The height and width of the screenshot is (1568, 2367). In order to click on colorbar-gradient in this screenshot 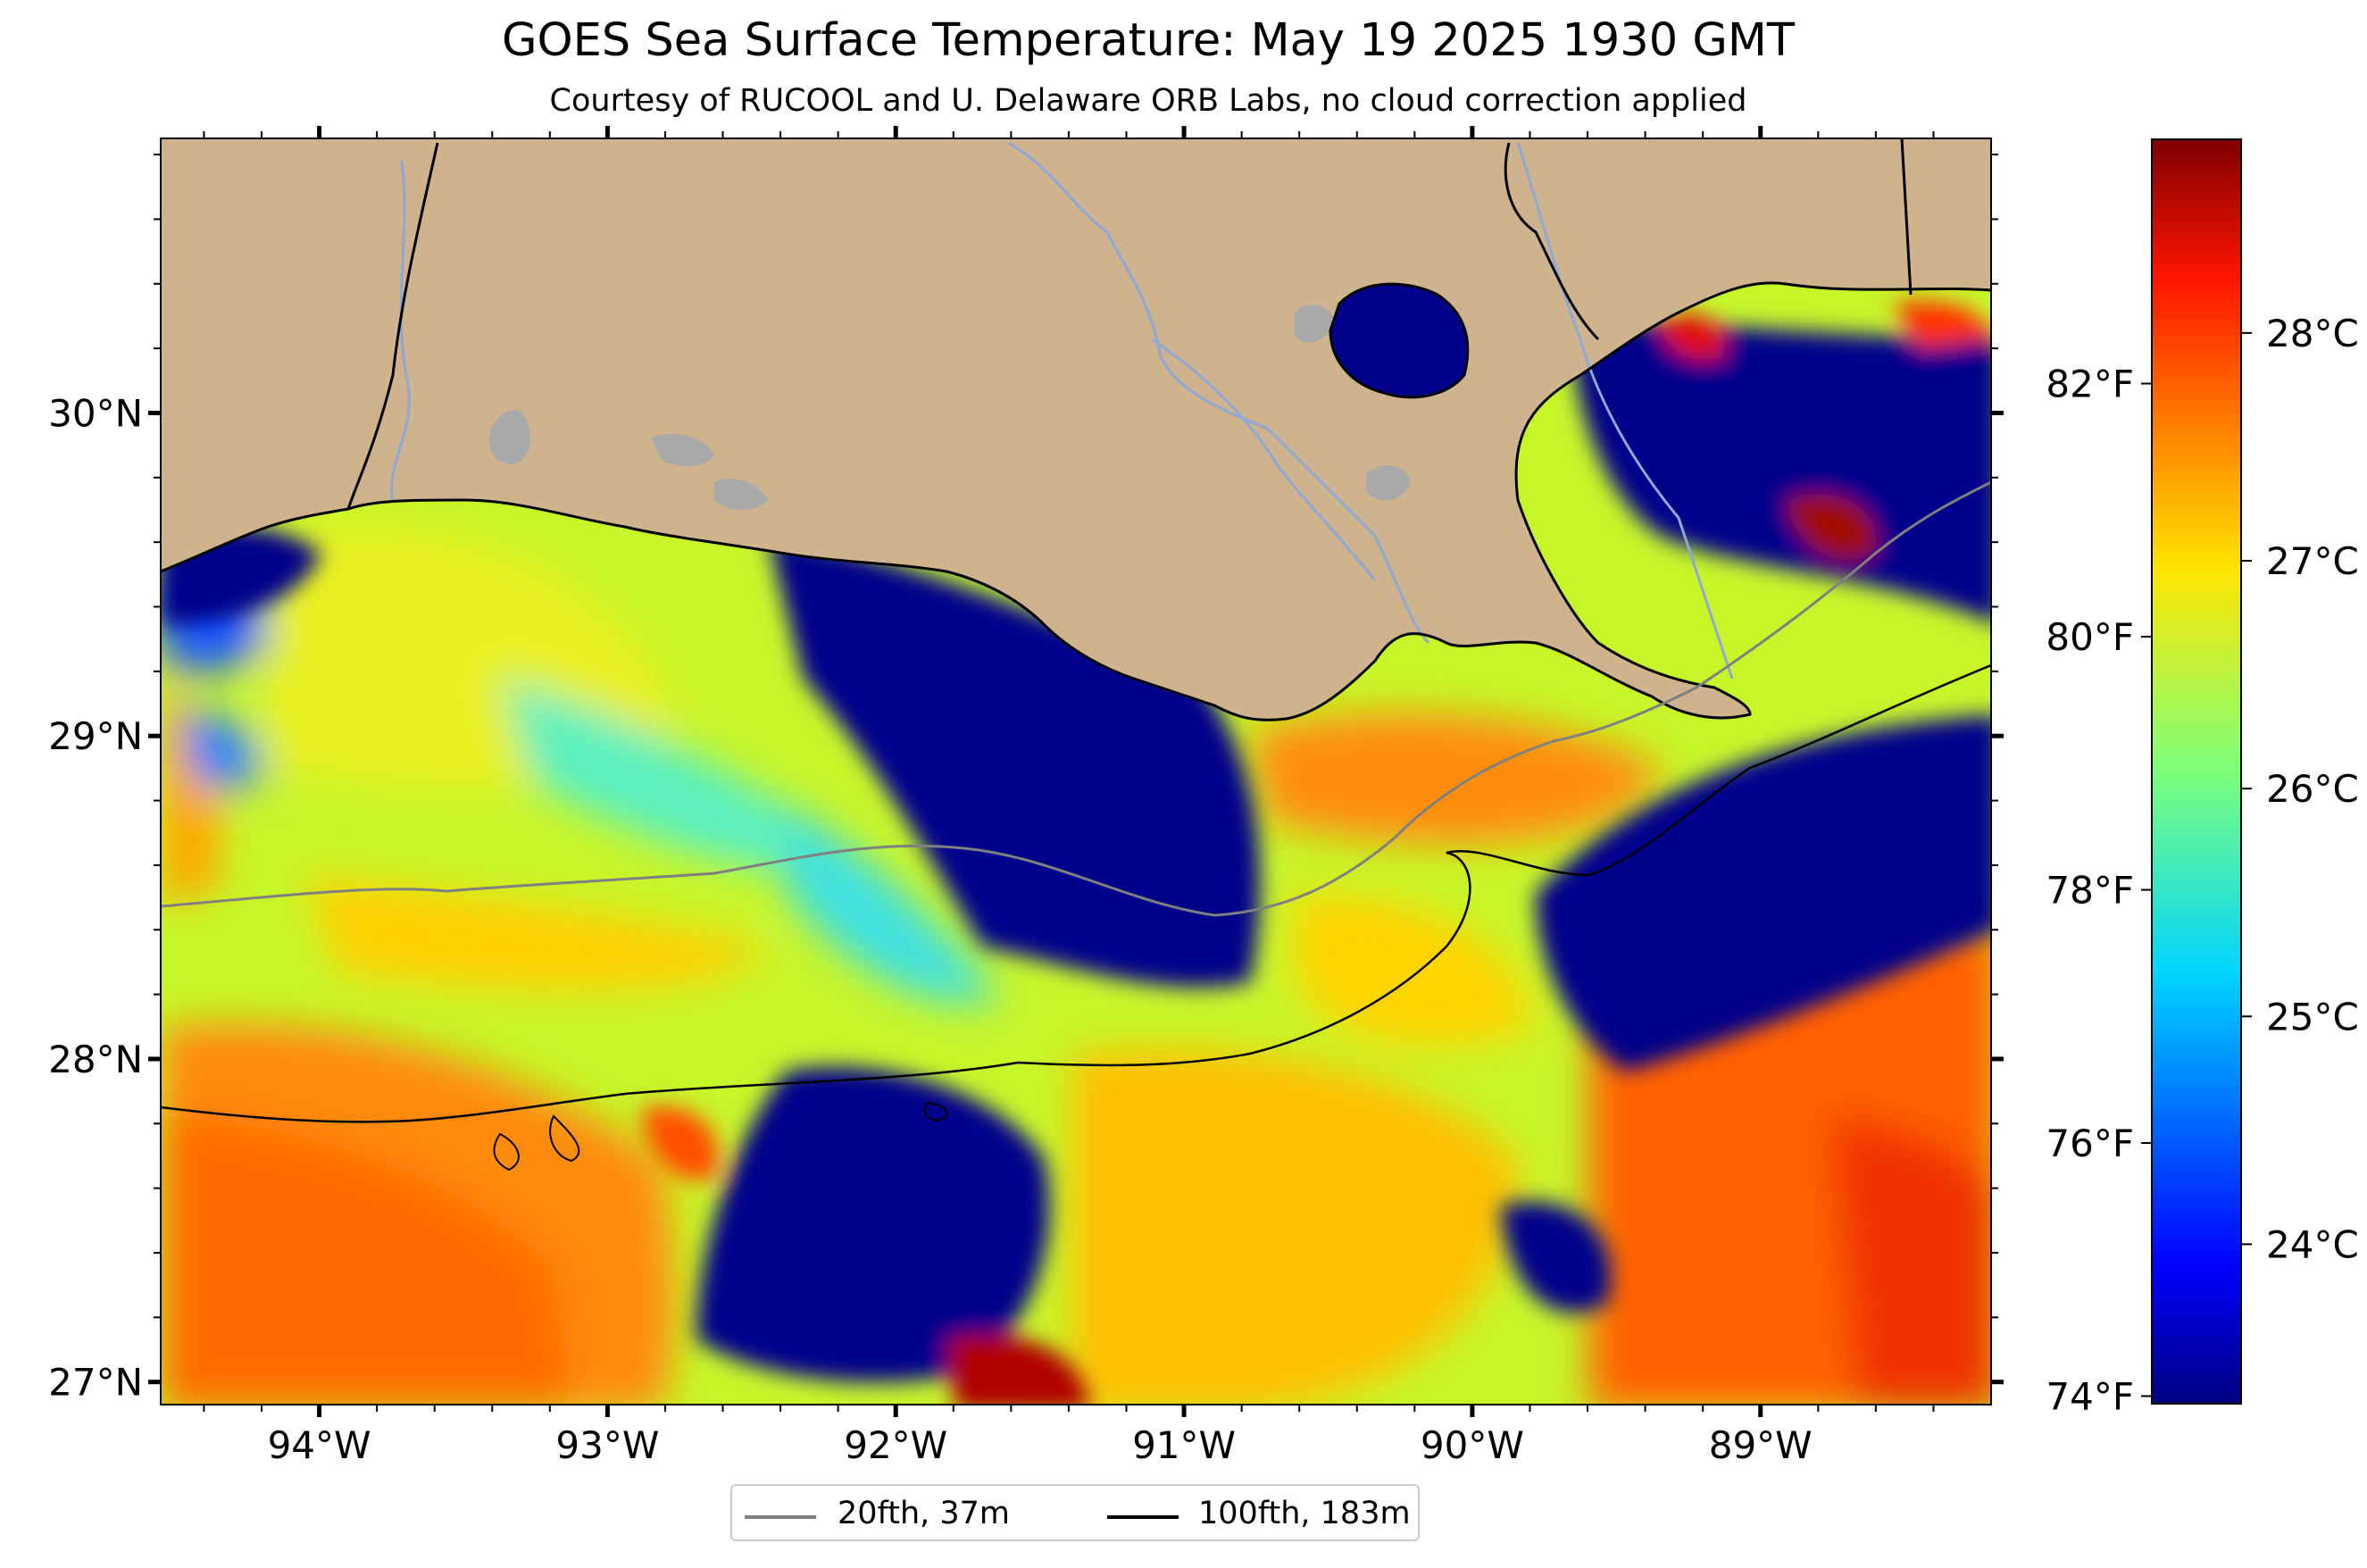, I will do `click(2196, 771)`.